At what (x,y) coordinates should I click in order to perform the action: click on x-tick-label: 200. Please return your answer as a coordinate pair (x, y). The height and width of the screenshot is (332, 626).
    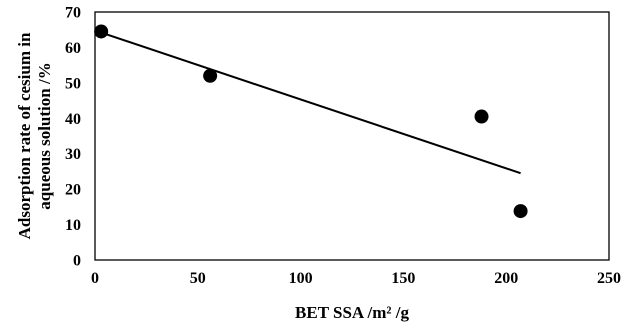
    Looking at the image, I should click on (506, 278).